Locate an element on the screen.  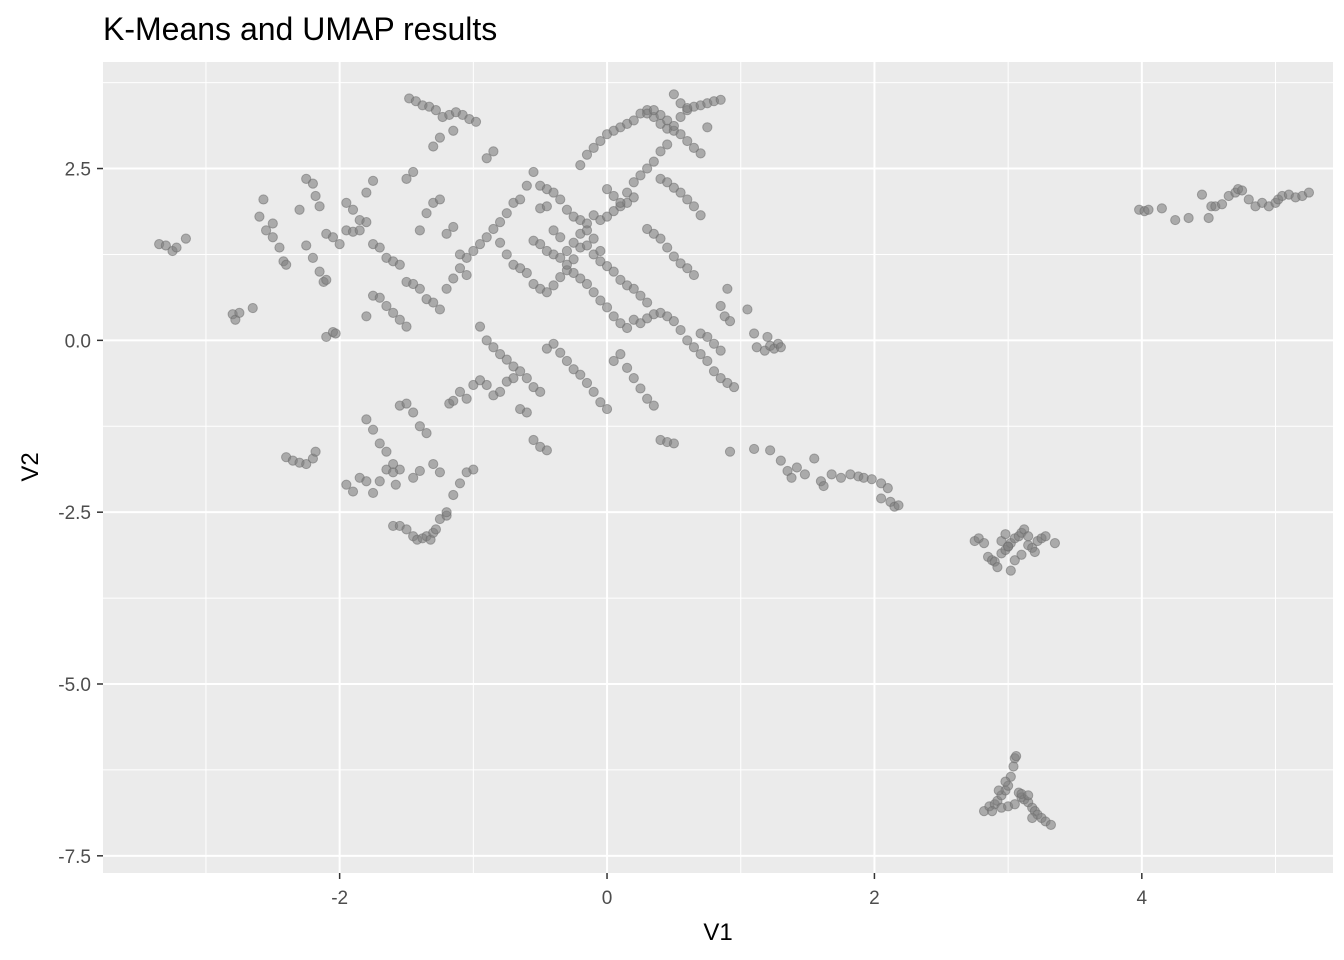
x-axis-ticks: -2 0 2 4 is located at coordinates (739, 891).